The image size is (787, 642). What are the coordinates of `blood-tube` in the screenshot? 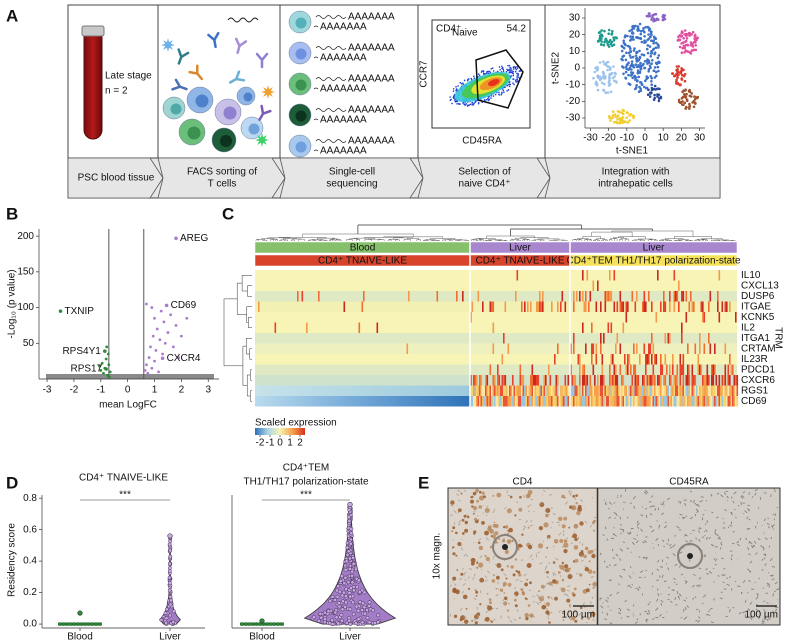 It's located at (93, 86).